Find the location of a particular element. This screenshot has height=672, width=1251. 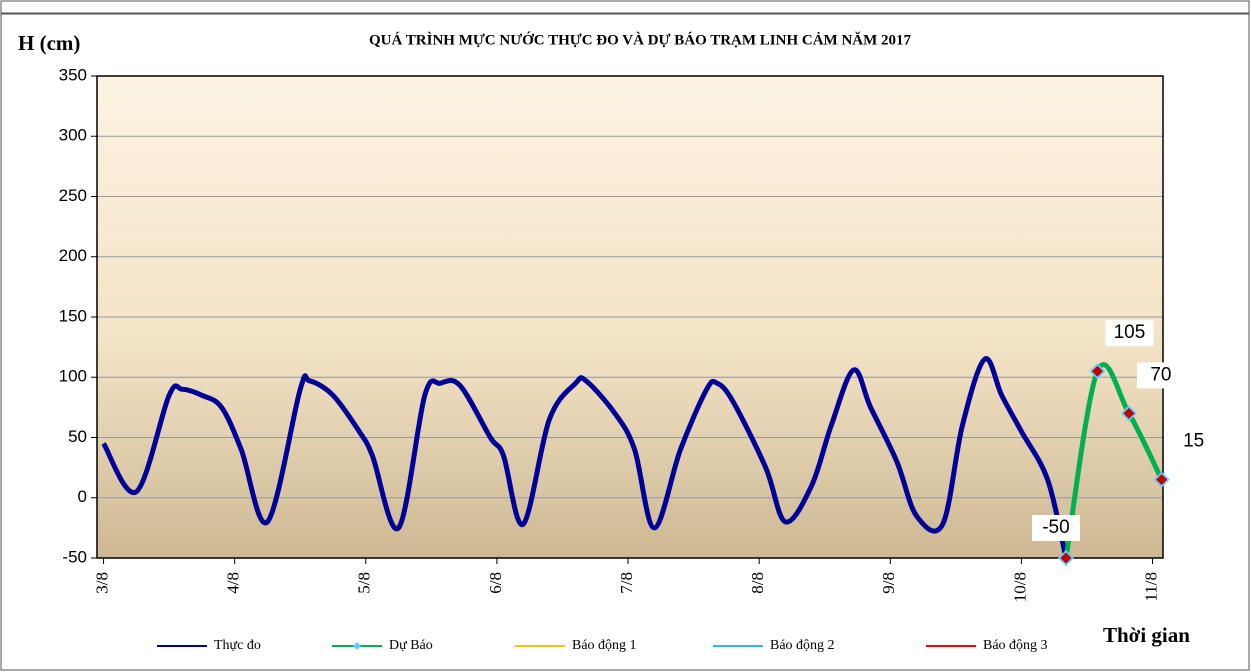

y-tick-label: 0 is located at coordinates (82, 496).